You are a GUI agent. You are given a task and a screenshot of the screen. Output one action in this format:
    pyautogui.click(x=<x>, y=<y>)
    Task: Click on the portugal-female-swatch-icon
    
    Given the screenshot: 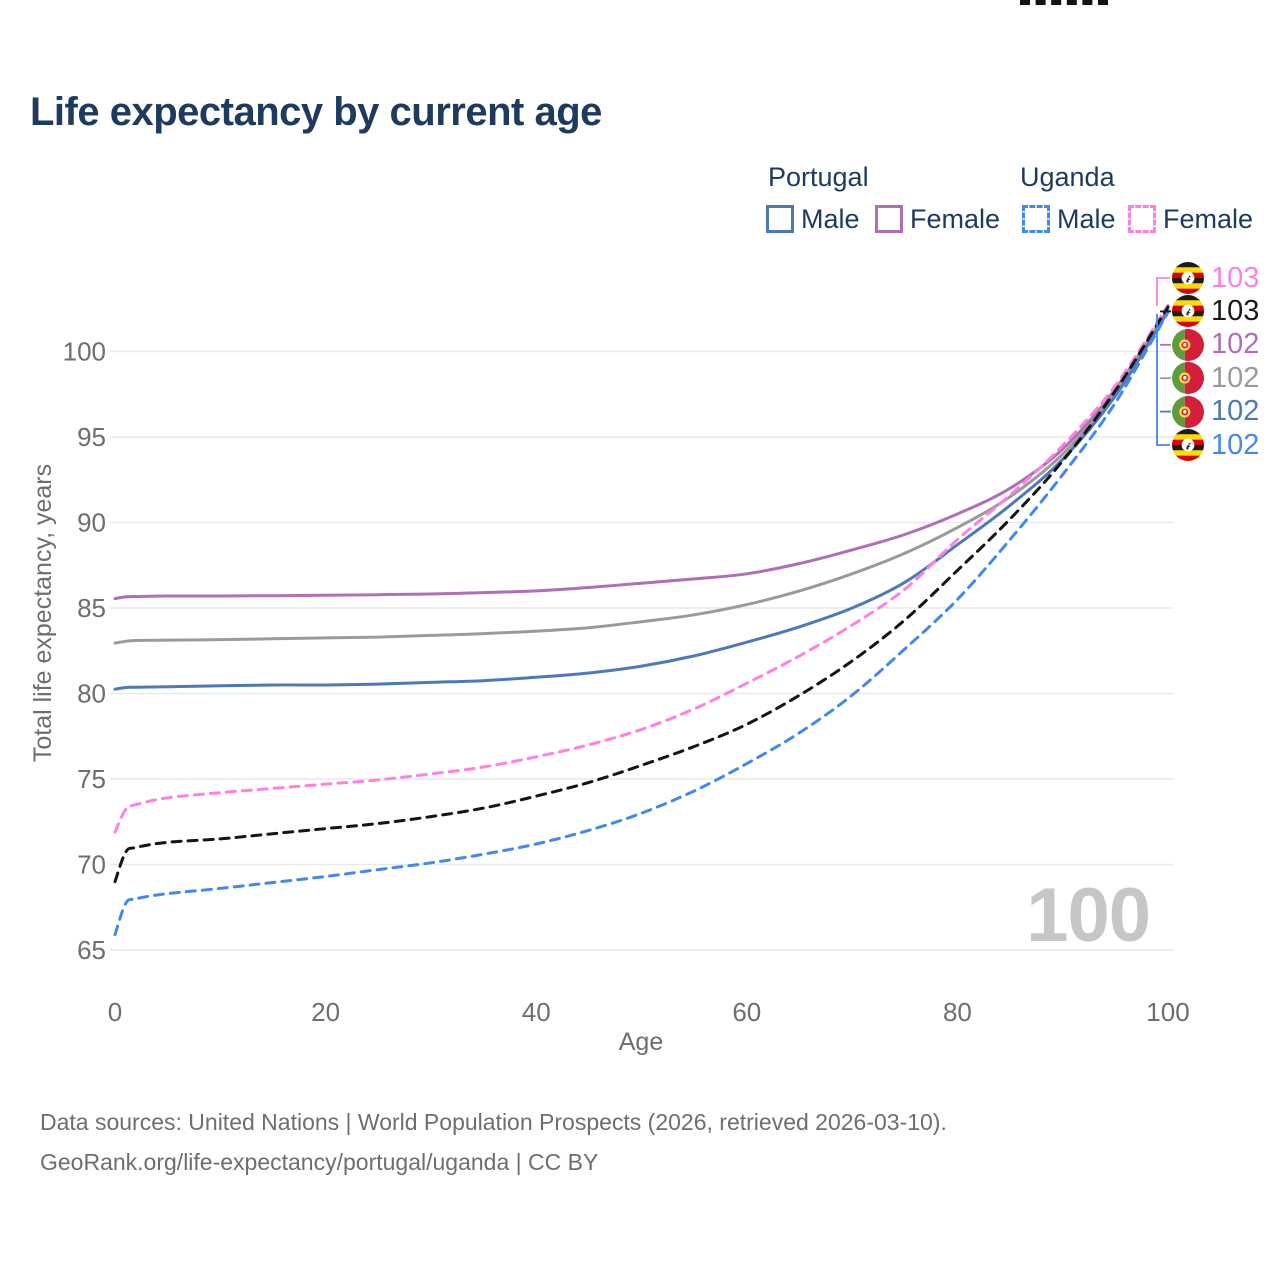 What is the action you would take?
    pyautogui.click(x=889, y=219)
    